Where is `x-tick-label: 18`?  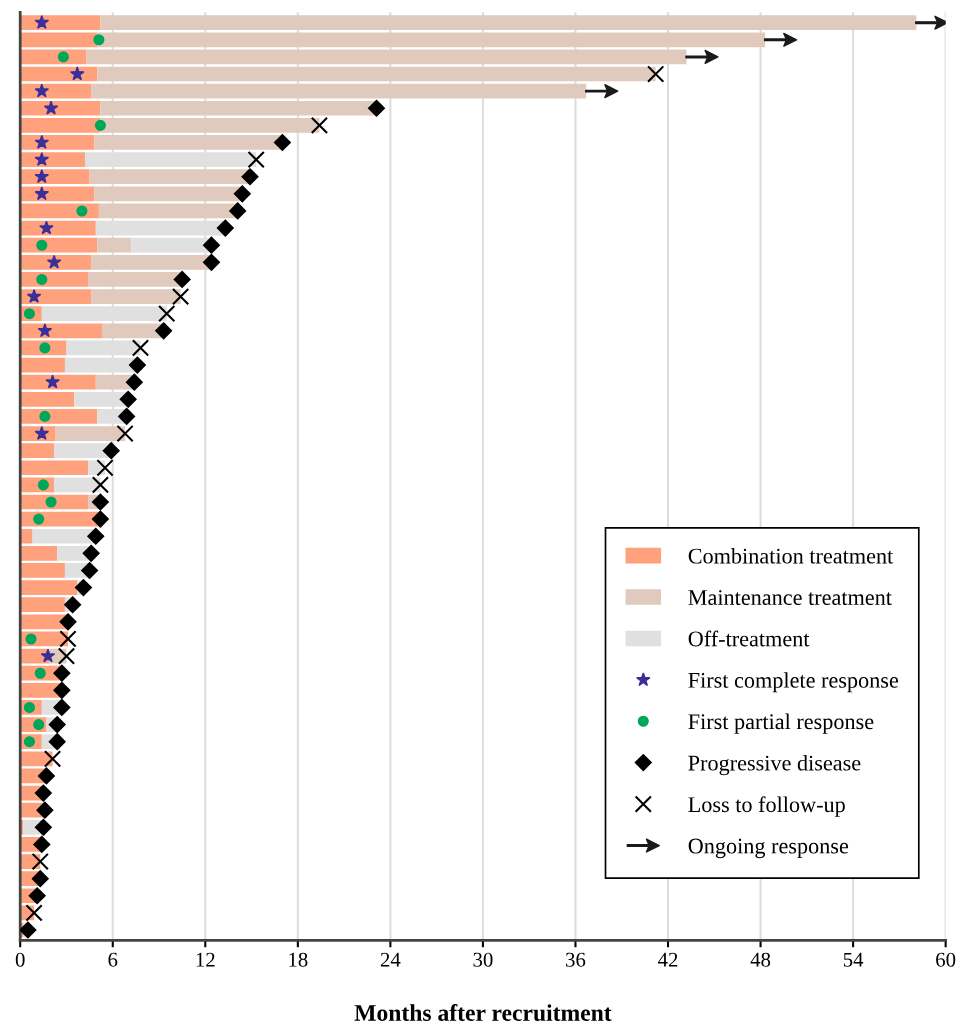
x-tick-label: 18 is located at coordinates (298, 959).